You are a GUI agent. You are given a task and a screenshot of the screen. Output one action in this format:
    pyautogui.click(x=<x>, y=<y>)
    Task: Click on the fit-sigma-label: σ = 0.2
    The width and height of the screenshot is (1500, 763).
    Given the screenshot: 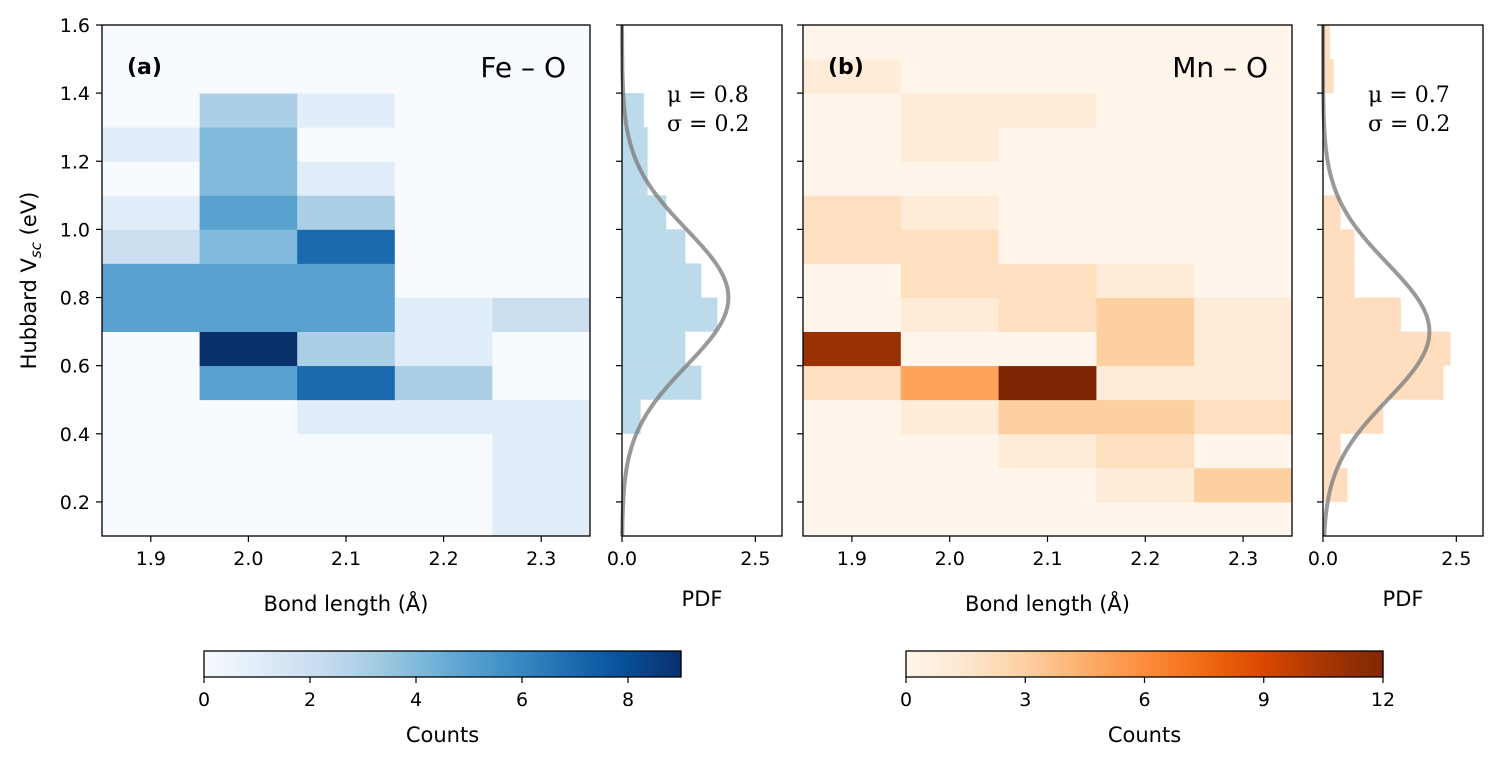 What is the action you would take?
    pyautogui.click(x=708, y=124)
    